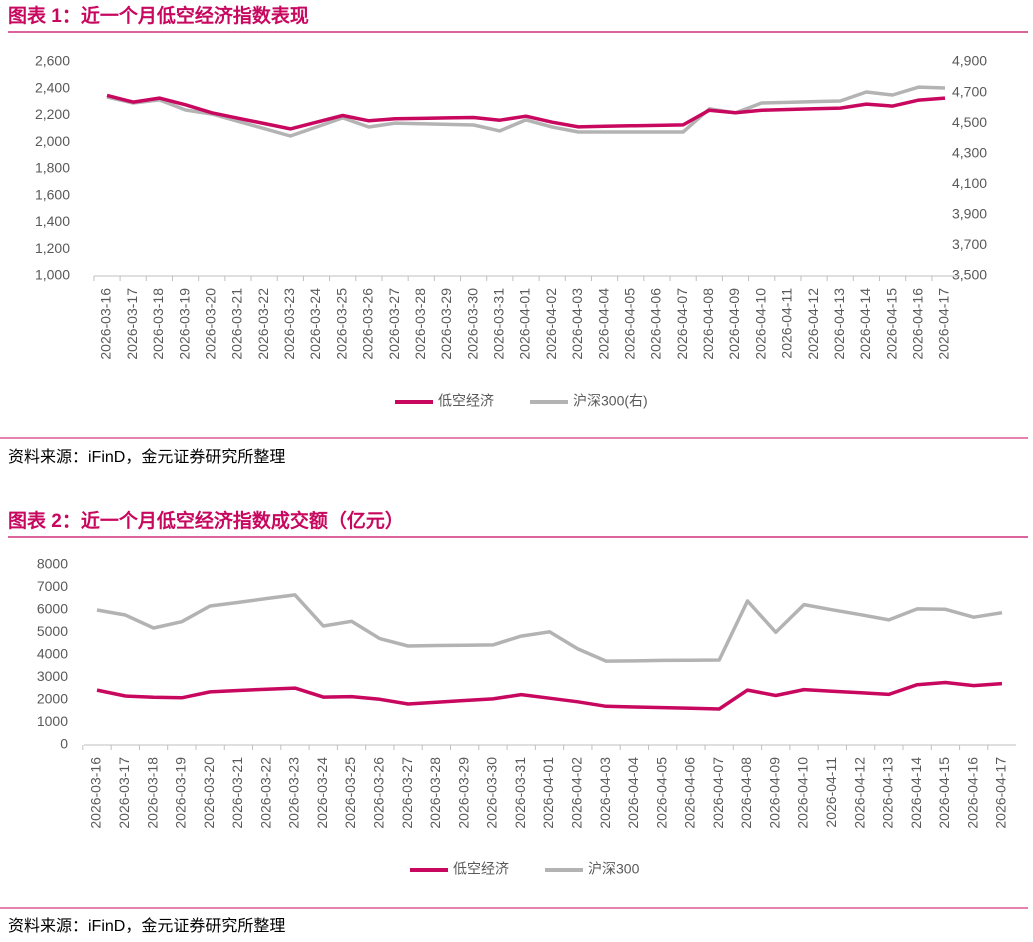 The height and width of the screenshot is (942, 1033). Describe the element at coordinates (52, 61) in the screenshot. I see `y-tick-label: 2,600` at that location.